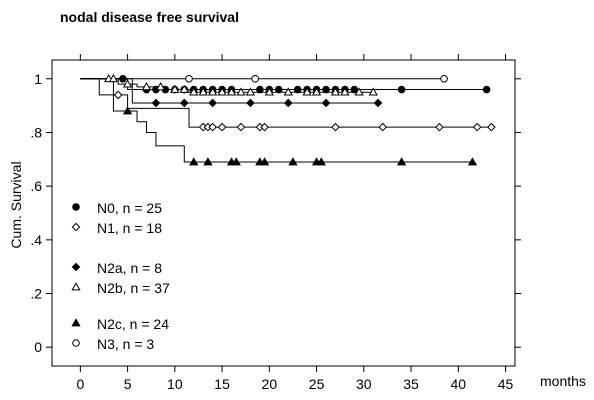 This screenshot has width=594, height=400. I want to click on x-tick-label: 30, so click(364, 384).